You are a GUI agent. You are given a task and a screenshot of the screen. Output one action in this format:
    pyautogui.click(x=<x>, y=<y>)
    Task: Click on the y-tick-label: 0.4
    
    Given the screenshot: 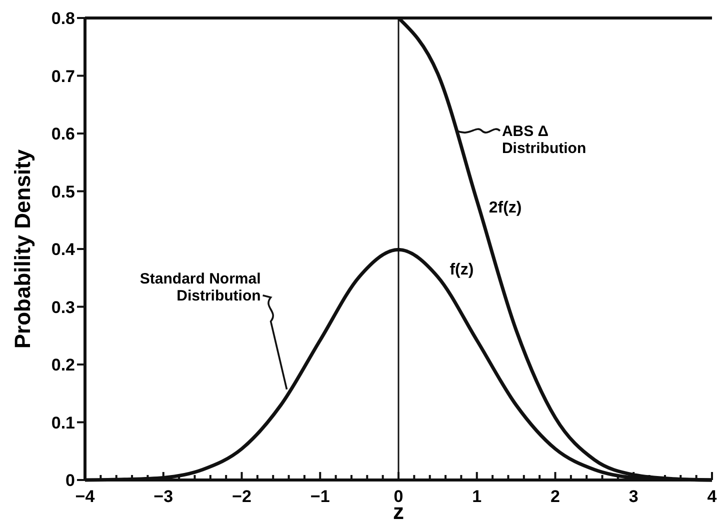 What is the action you would take?
    pyautogui.click(x=63, y=249)
    